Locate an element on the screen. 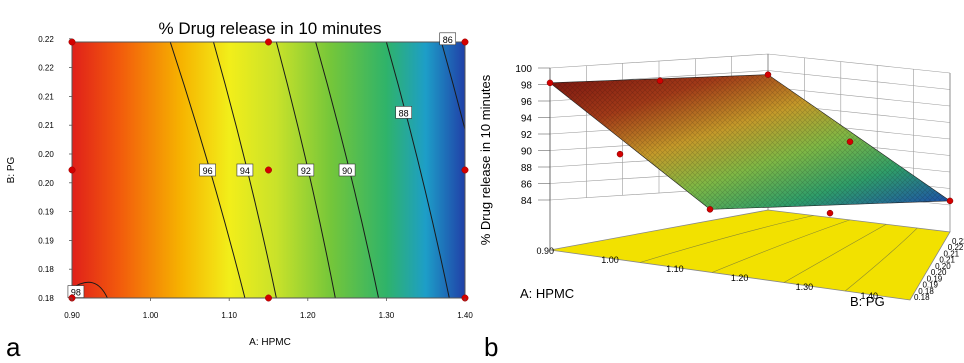 Image resolution: width=964 pixels, height=363 pixels. x-tick-label-3d: 0.90 is located at coordinates (545, 251).